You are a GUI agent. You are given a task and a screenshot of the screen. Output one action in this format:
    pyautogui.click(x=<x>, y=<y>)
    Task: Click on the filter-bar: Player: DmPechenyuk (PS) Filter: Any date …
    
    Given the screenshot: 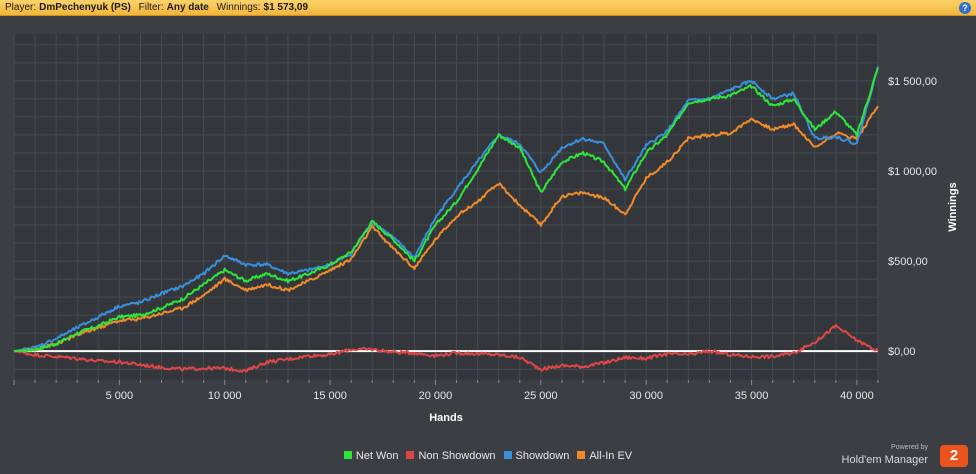 What is the action you would take?
    pyautogui.click(x=488, y=8)
    